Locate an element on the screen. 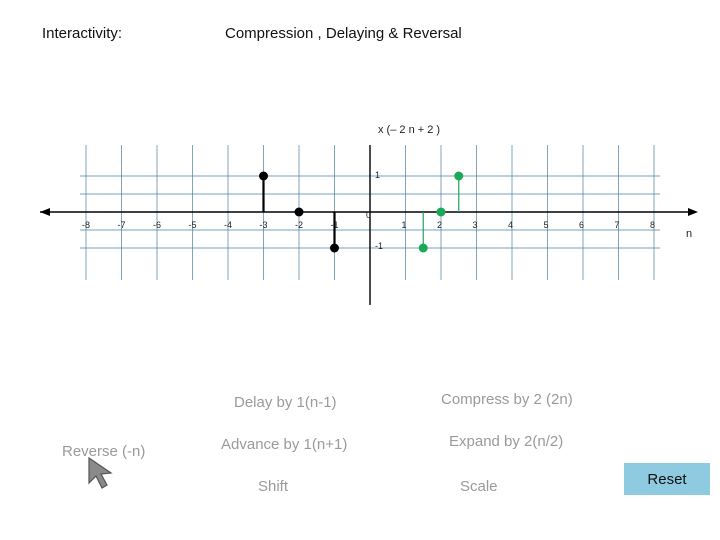 This screenshot has width=720, height=540. x-tick-labels: -8-7-6-5-4-3-2-1012345678 is located at coordinates (368, 220).